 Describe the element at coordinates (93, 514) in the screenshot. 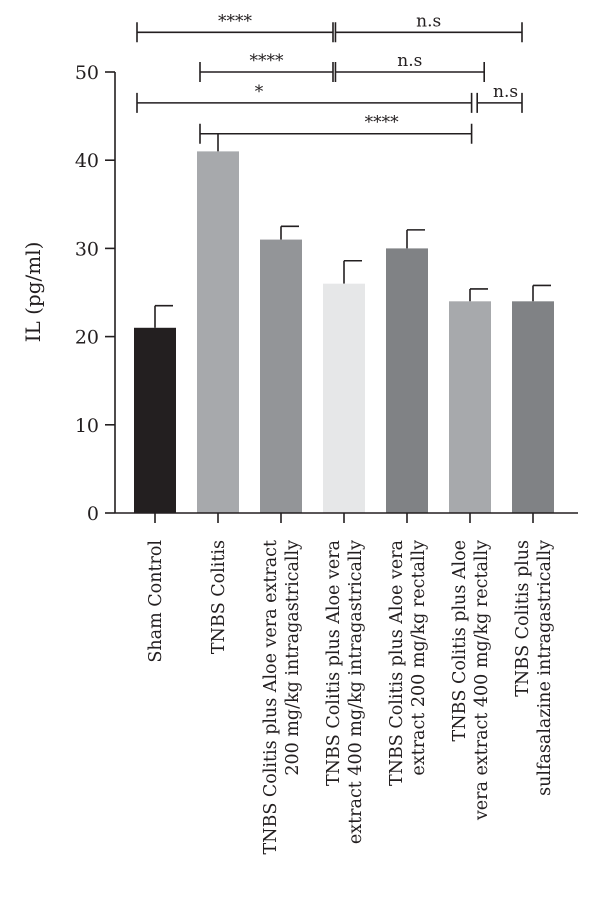

I see `y-tick-label: 0` at that location.